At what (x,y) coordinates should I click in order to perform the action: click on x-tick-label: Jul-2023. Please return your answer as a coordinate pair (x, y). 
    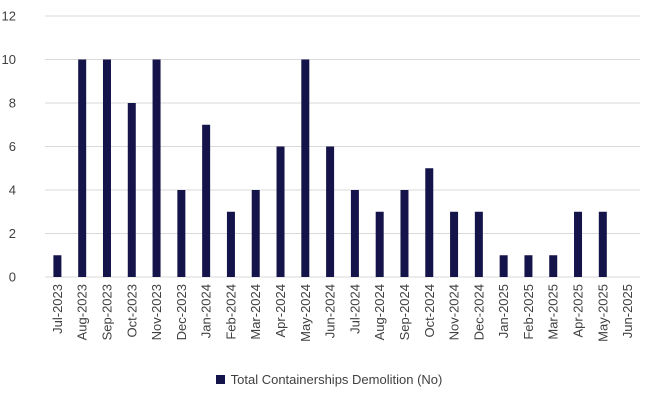
    Looking at the image, I should click on (57, 309).